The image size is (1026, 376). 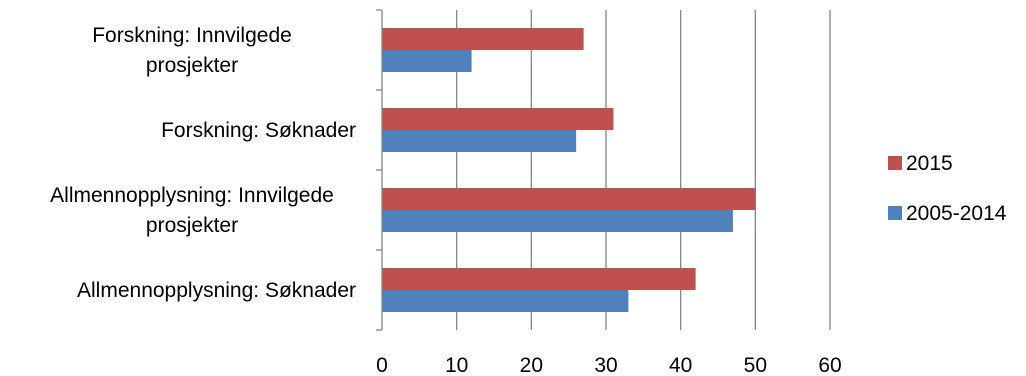 What do you see at coordinates (947, 188) in the screenshot?
I see `legend: 2015 2005-2014` at bounding box center [947, 188].